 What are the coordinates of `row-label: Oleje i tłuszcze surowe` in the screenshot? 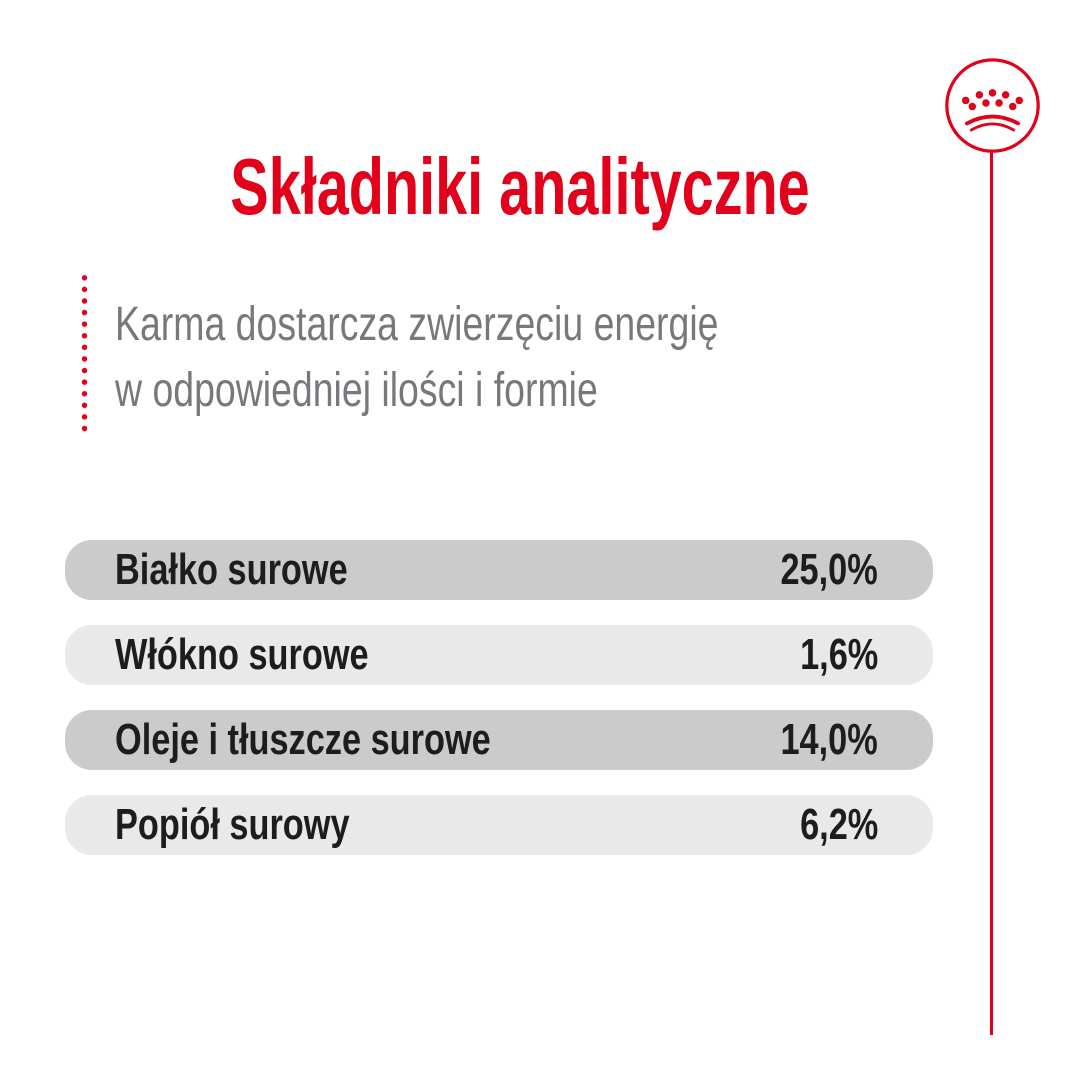 It's located at (303, 739).